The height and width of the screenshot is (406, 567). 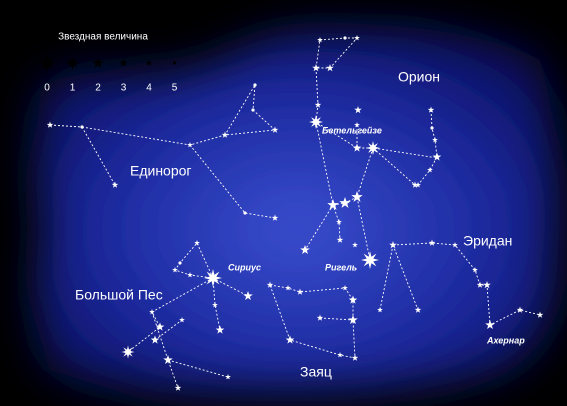 I want to click on label: Ахернар, so click(x=505, y=340).